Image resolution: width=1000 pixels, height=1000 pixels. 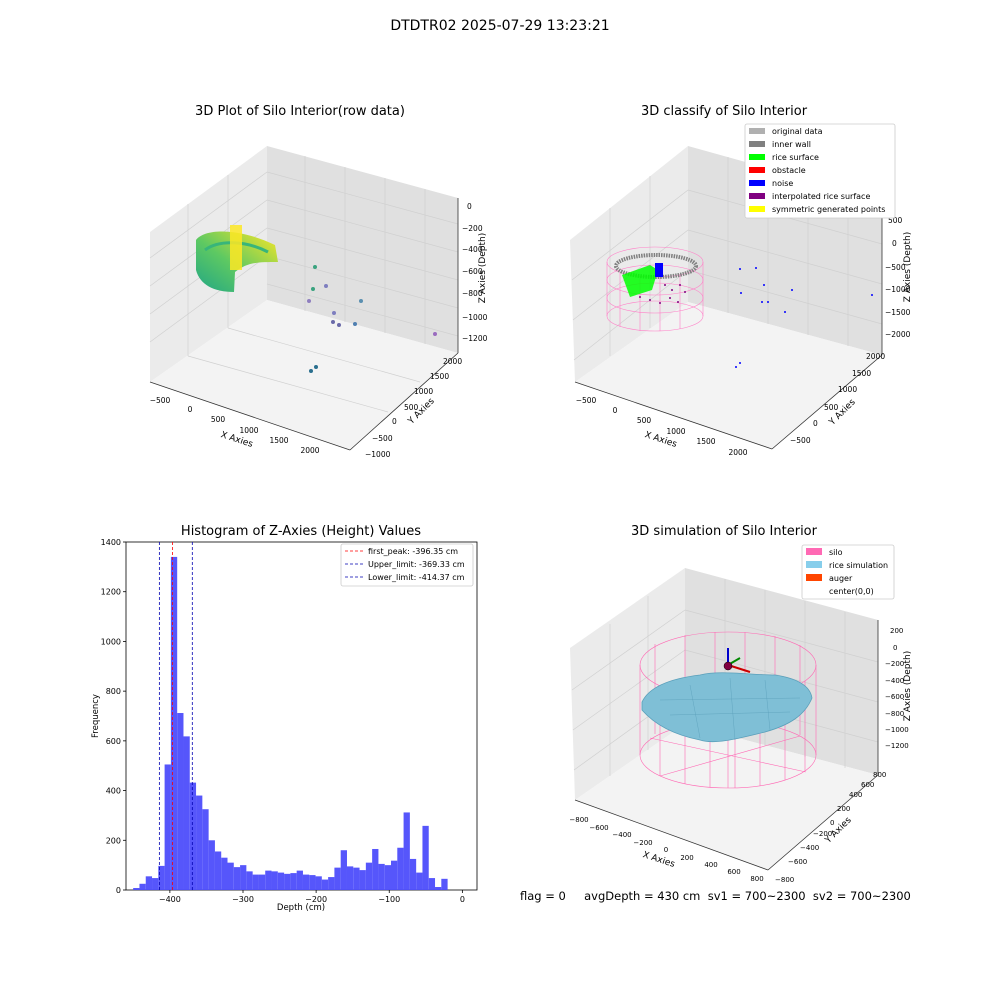 What do you see at coordinates (675, 431) in the screenshot?
I see `cls-xtick: 1000` at bounding box center [675, 431].